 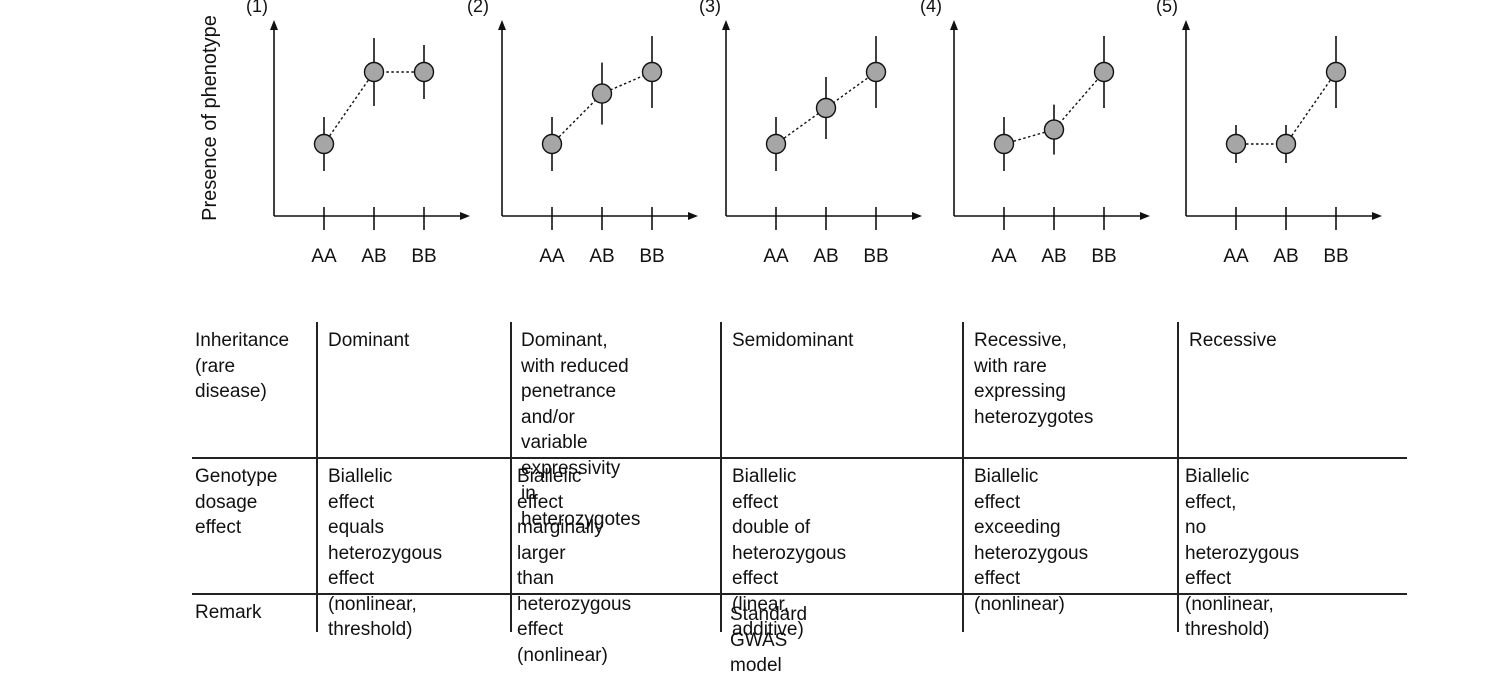 What do you see at coordinates (373, 108) in the screenshot?
I see `trend-line` at bounding box center [373, 108].